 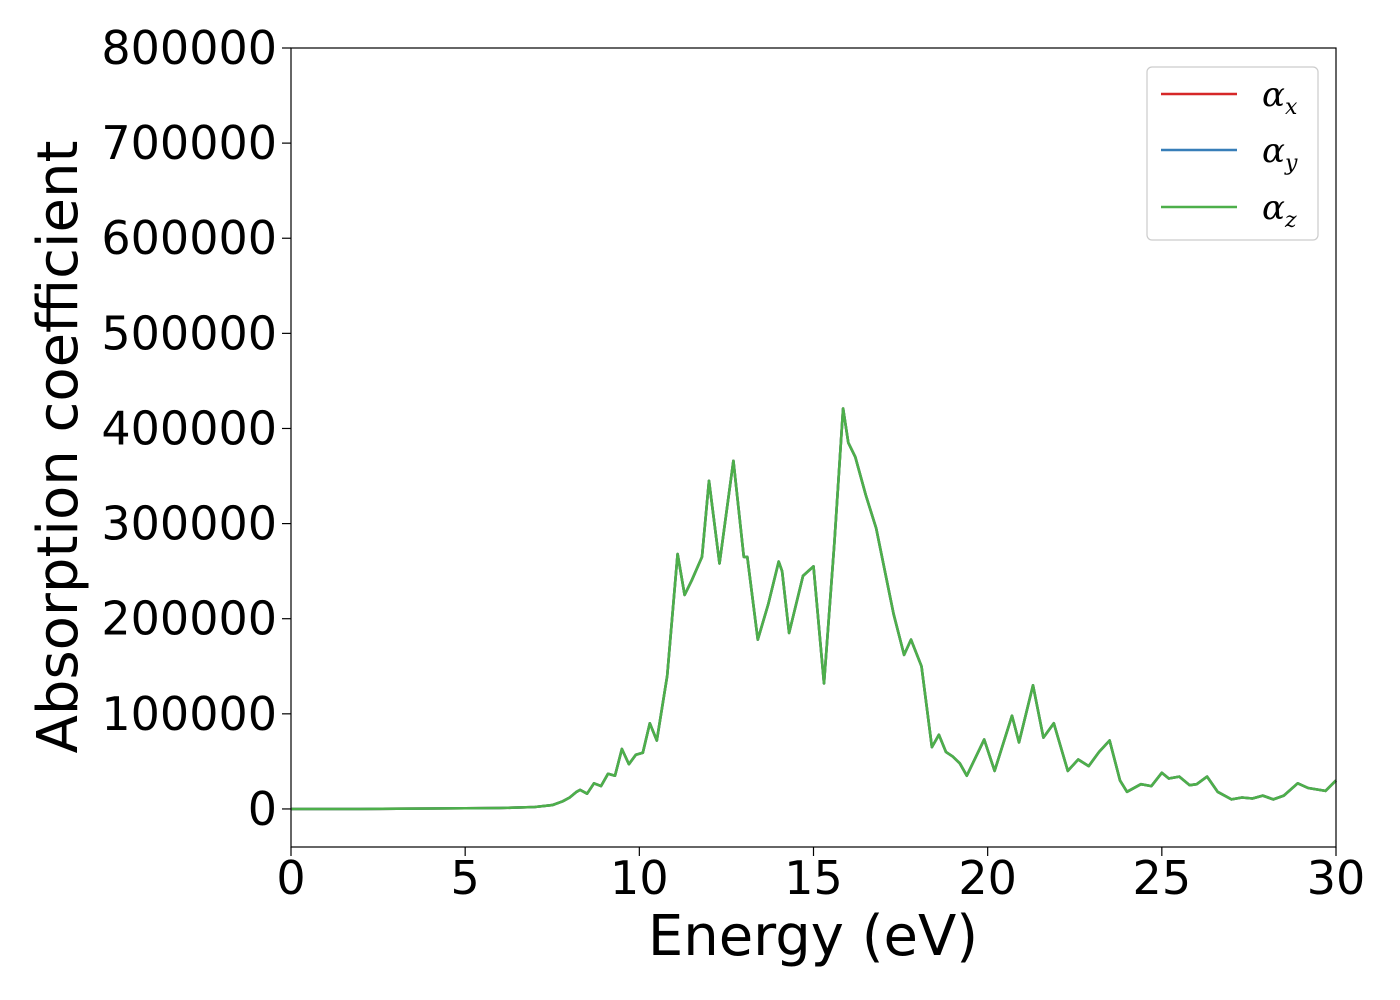 What do you see at coordinates (189, 48) in the screenshot?
I see `y-tick-label: 800000` at bounding box center [189, 48].